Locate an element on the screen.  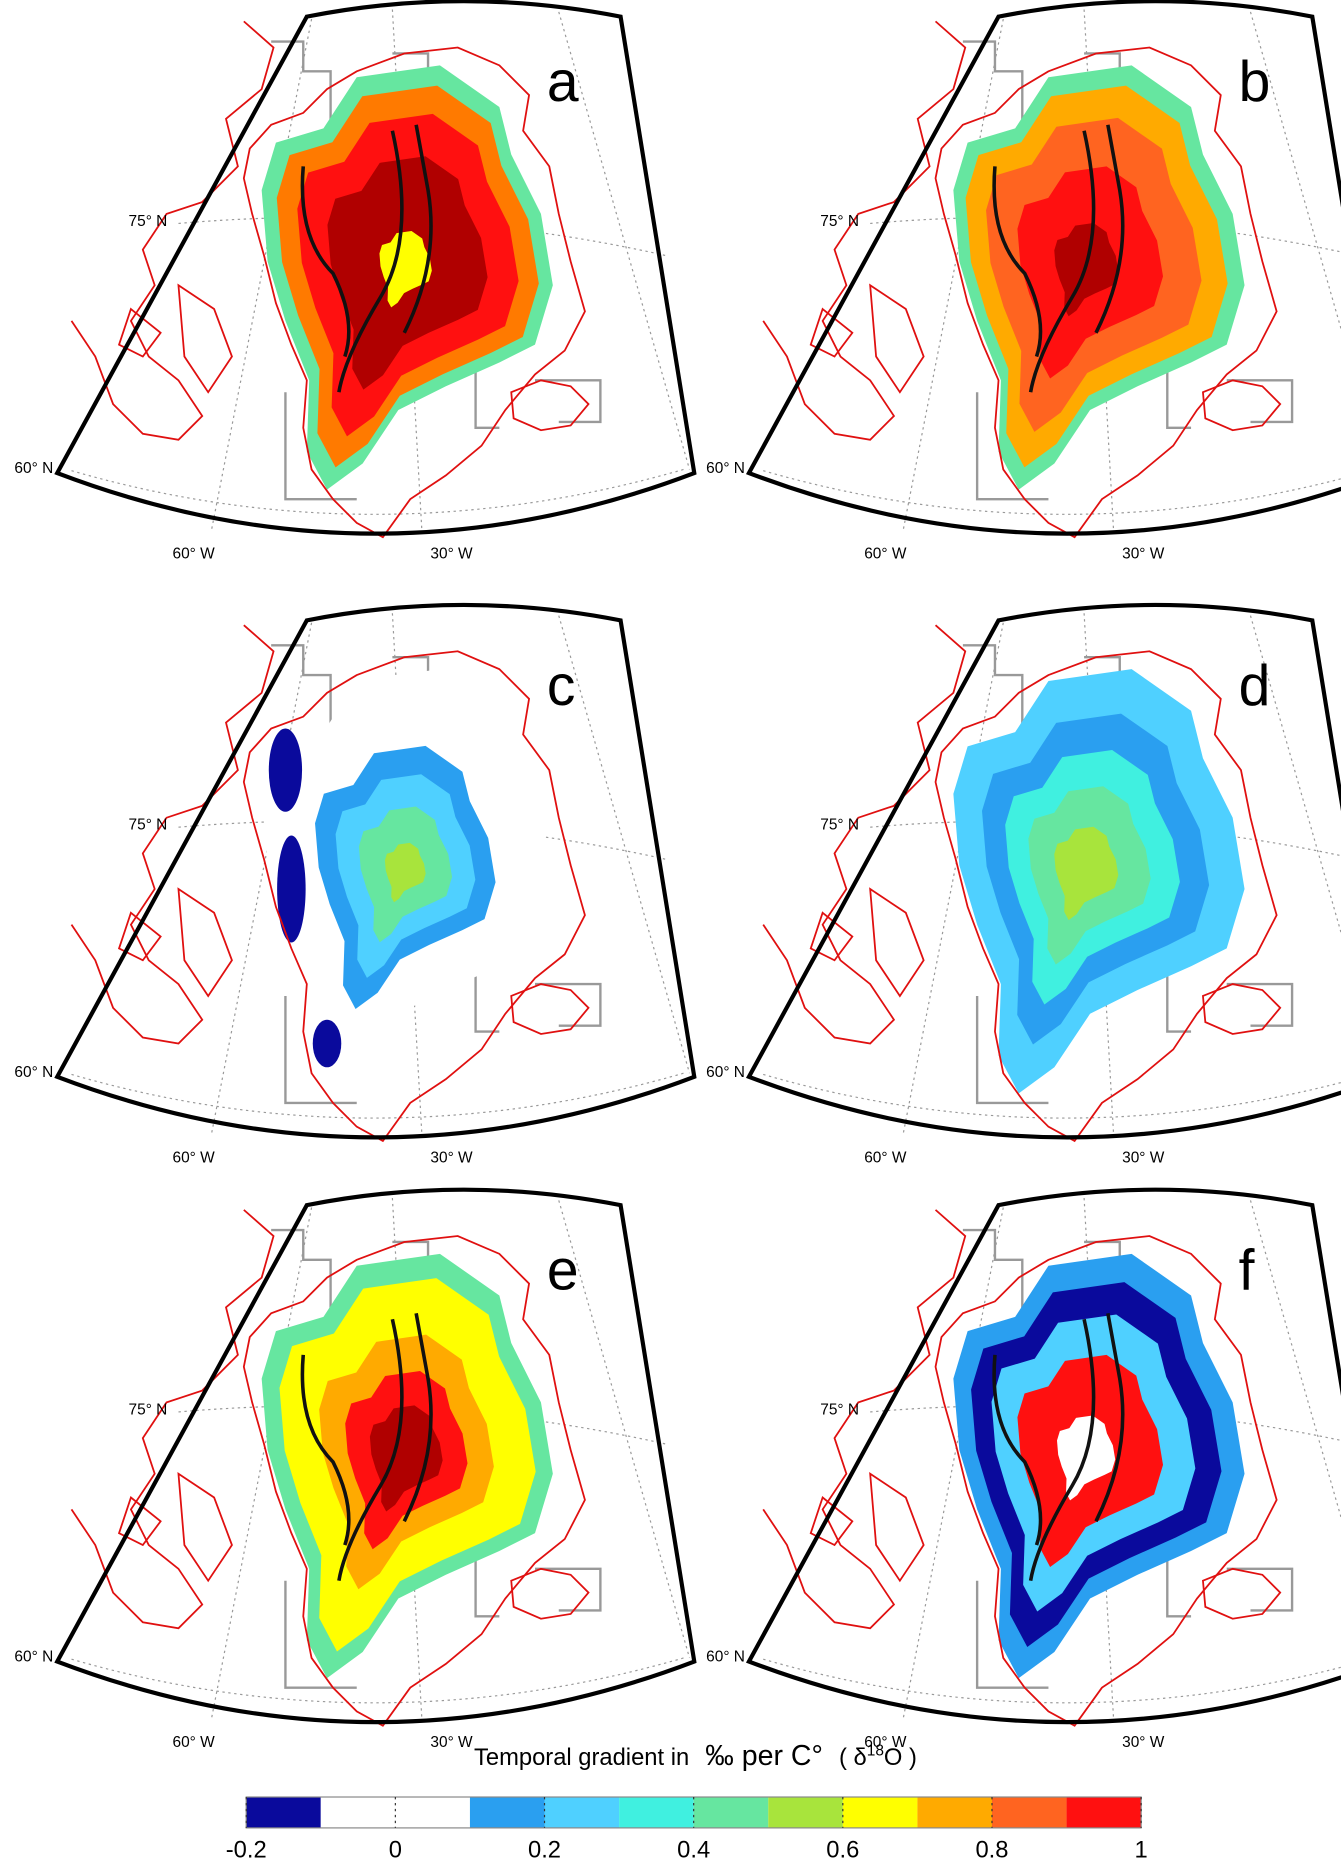
colorbar-title: Temporal gradient in ‰ per C° ( δ18O ) is located at coordinates (695, 1756).